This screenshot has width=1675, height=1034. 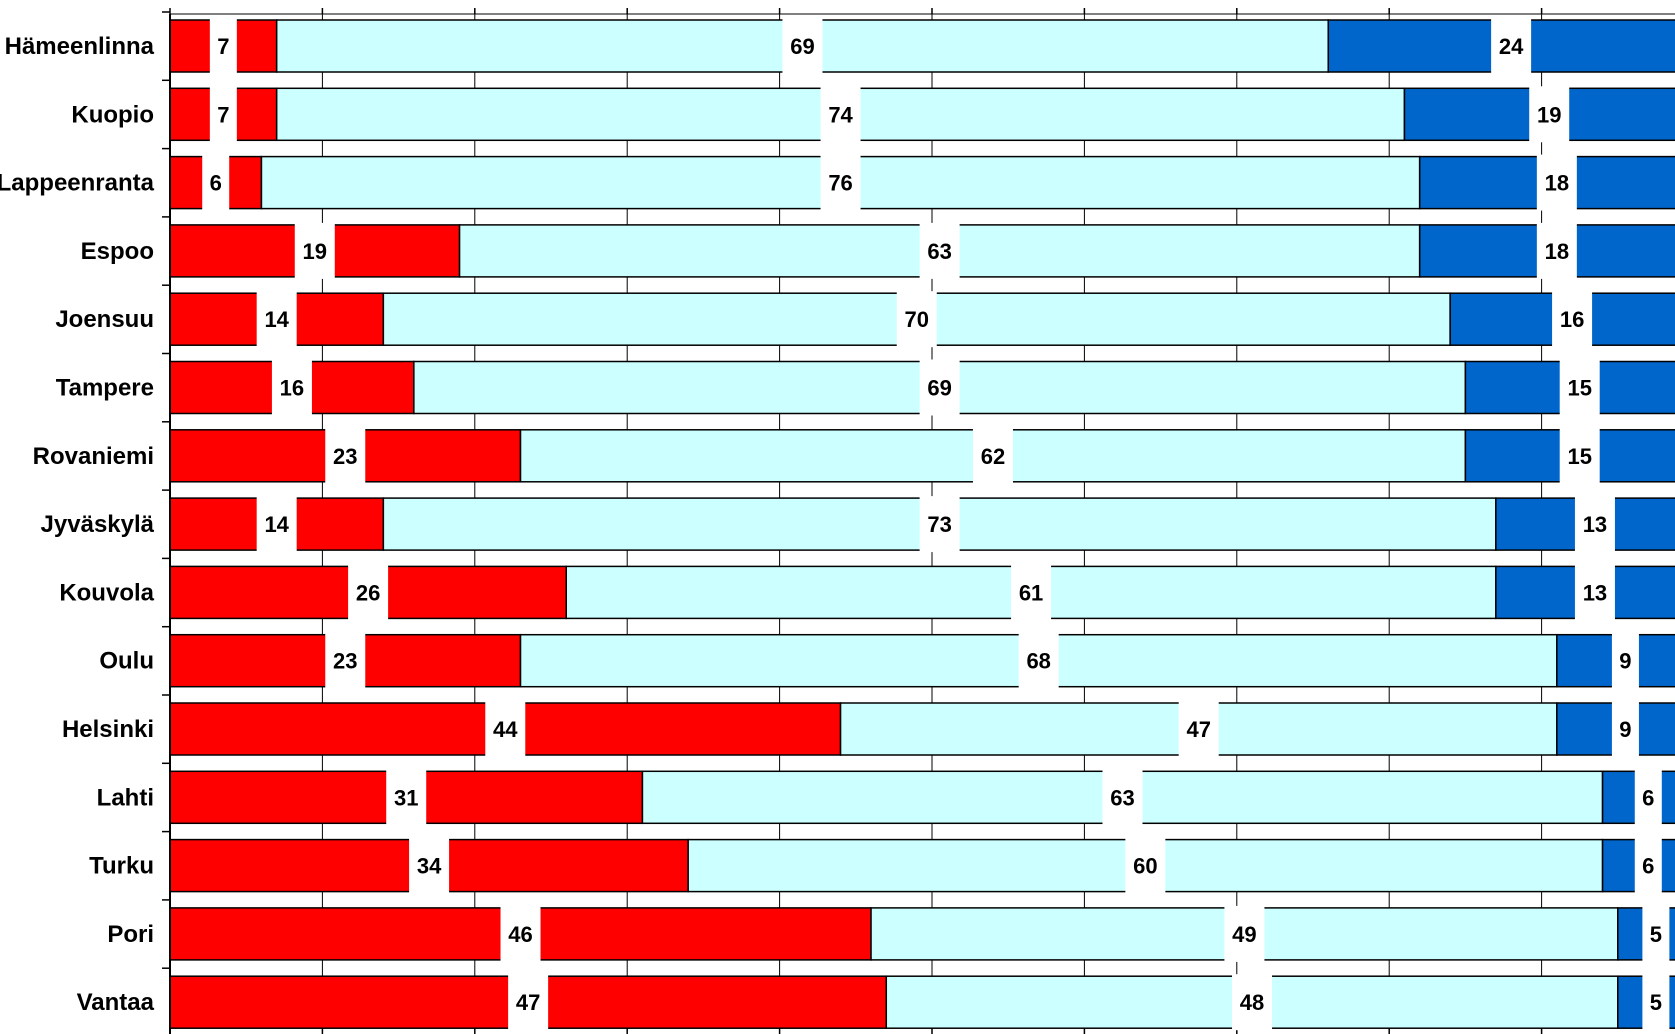 I want to click on value-label: 44, so click(x=505, y=729).